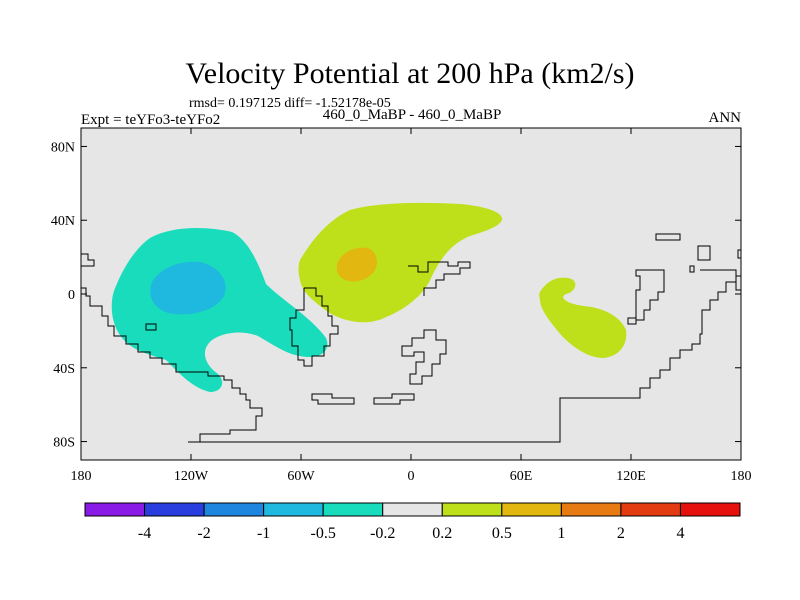 Image resolution: width=800 pixels, height=600 pixels. I want to click on colorbar-label: -1, so click(263, 533).